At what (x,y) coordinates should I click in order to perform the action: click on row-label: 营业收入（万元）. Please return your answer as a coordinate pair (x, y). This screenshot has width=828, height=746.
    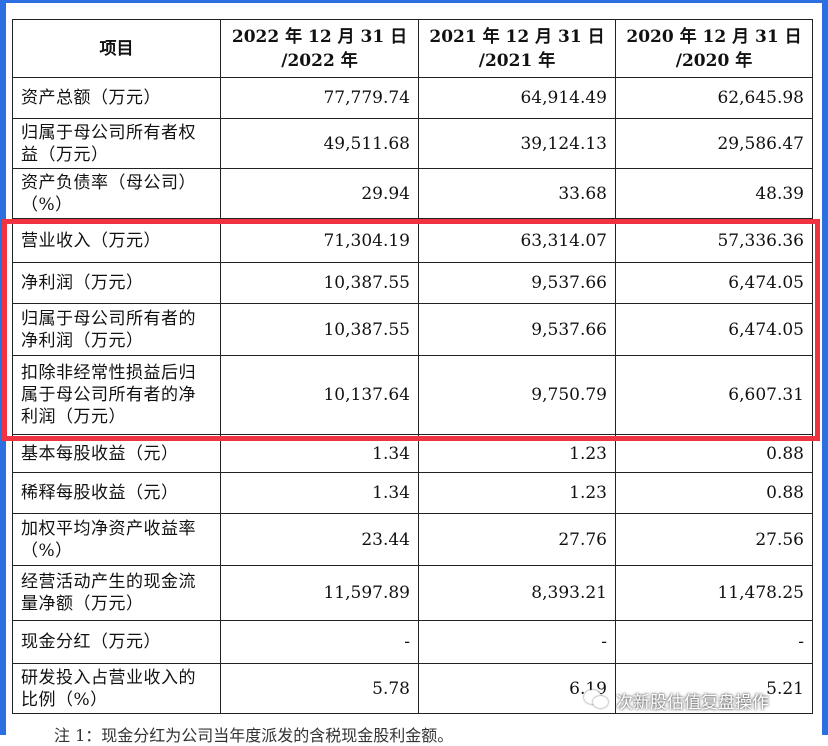
    Looking at the image, I should click on (116, 240).